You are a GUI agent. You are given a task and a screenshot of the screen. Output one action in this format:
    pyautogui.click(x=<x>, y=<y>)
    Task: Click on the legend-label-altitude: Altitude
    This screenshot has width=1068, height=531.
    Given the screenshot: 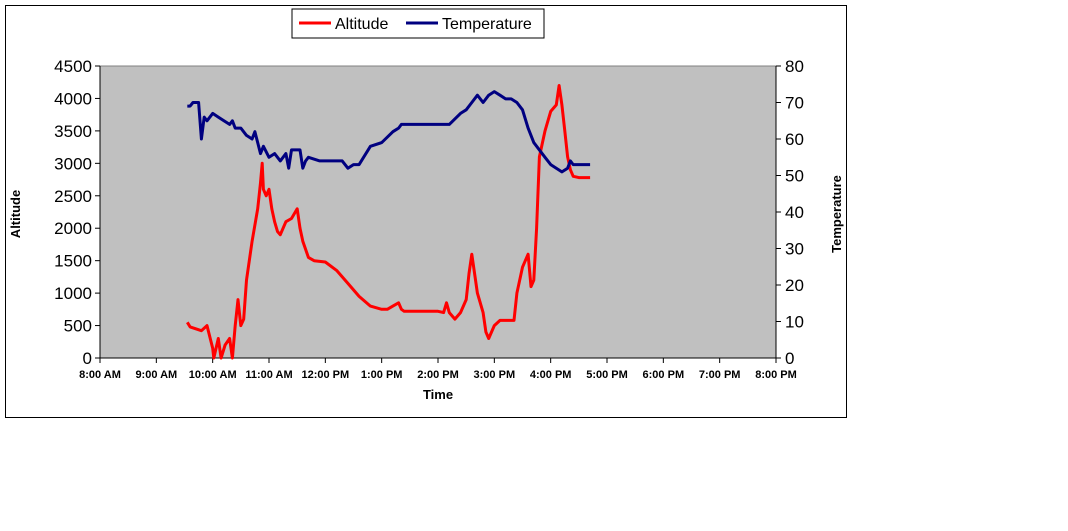 What is the action you would take?
    pyautogui.click(x=361, y=24)
    